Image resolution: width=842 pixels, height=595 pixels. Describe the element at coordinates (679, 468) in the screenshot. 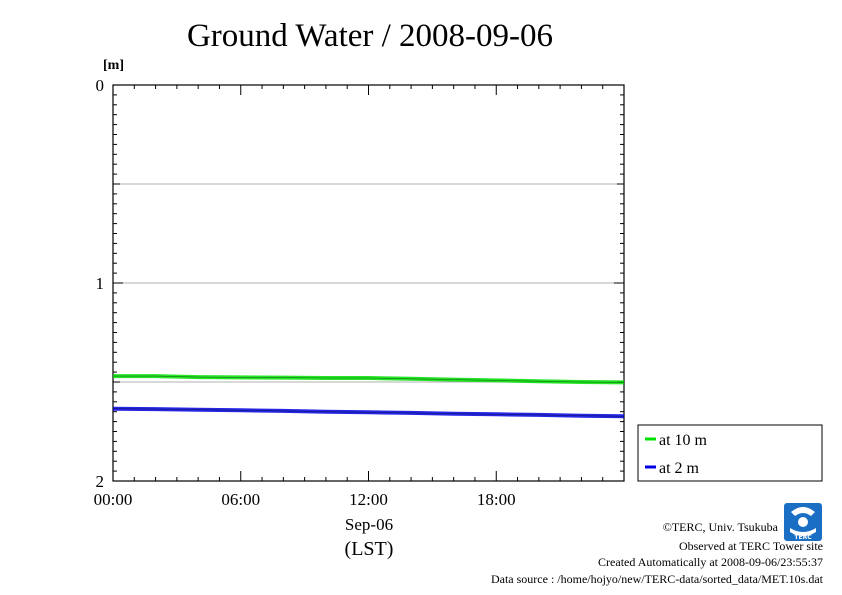

I see `legend-label: at 2 m` at that location.